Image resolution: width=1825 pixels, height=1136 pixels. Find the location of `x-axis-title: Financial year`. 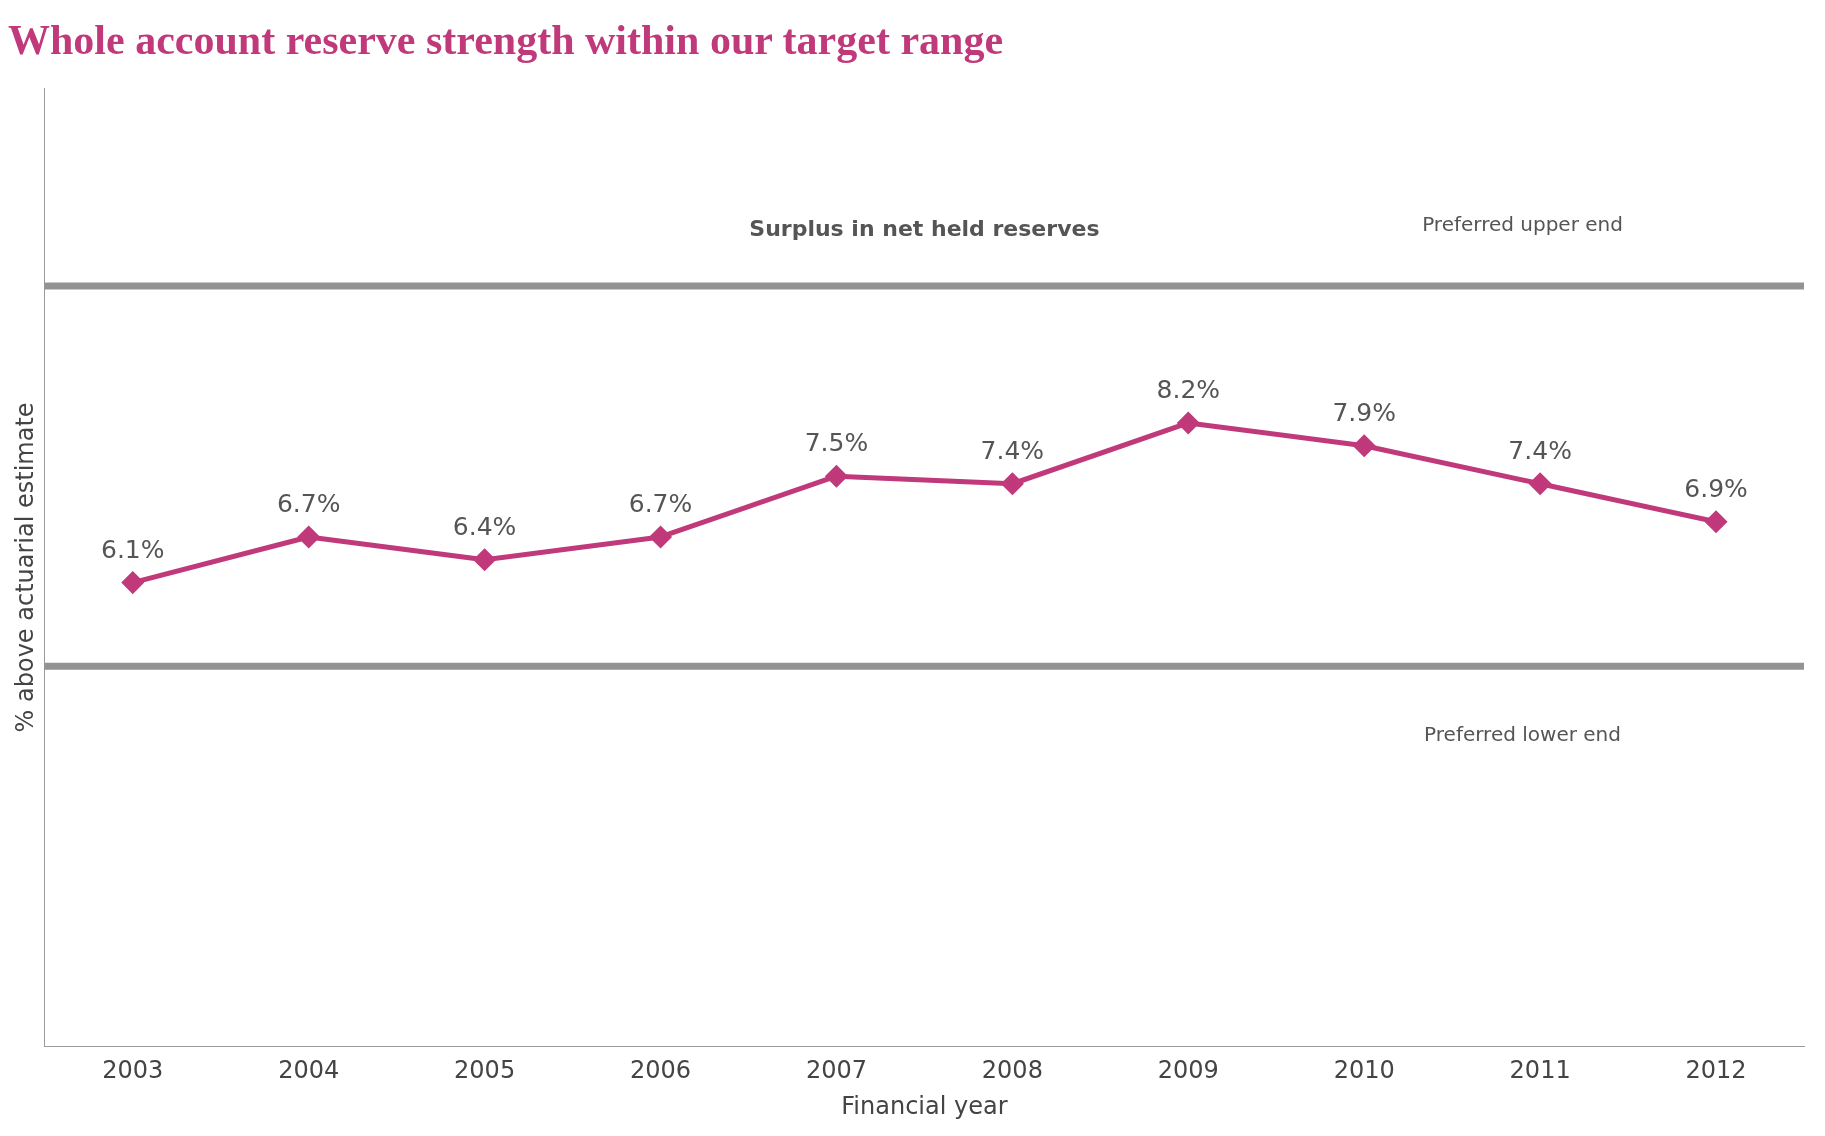

x-axis-title: Financial year is located at coordinates (924, 1105).